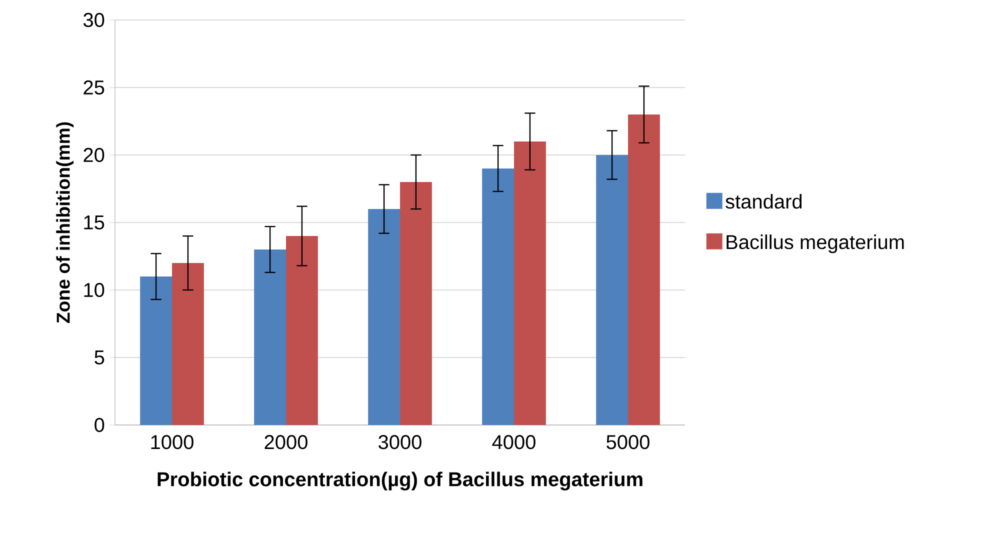 This screenshot has height=535, width=994. I want to click on y-tick-label: 20, so click(94, 155).